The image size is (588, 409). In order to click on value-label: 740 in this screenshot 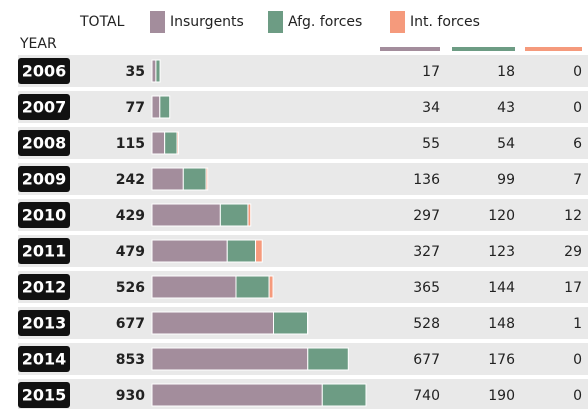, I will do `click(426, 396)`.